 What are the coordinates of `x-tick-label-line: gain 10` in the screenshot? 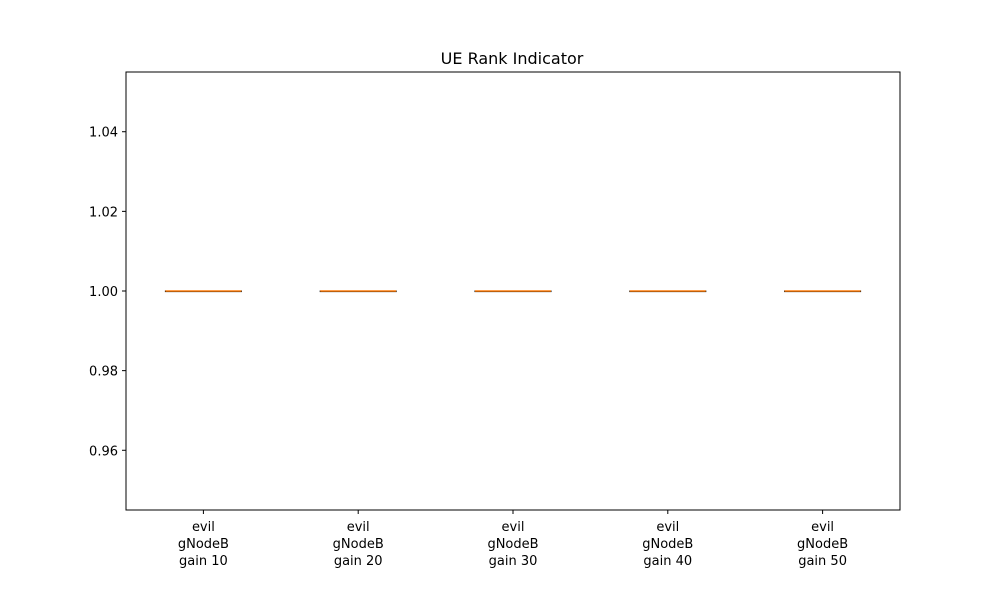 It's located at (203, 561).